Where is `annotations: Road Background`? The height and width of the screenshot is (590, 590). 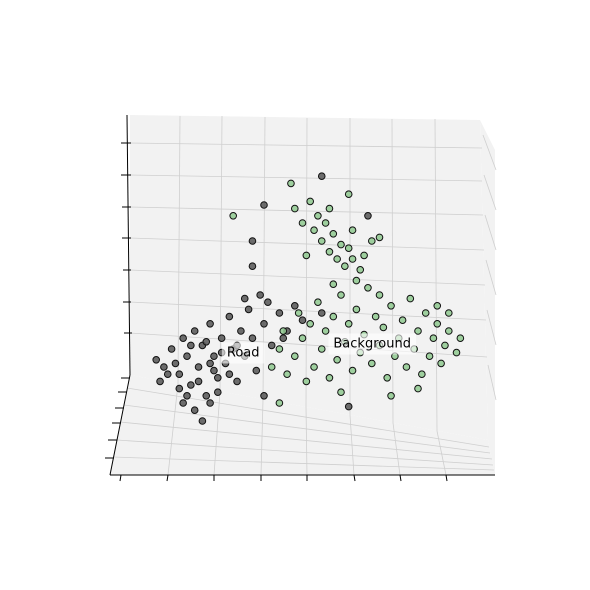 annotations: Road Background is located at coordinates (318, 348).